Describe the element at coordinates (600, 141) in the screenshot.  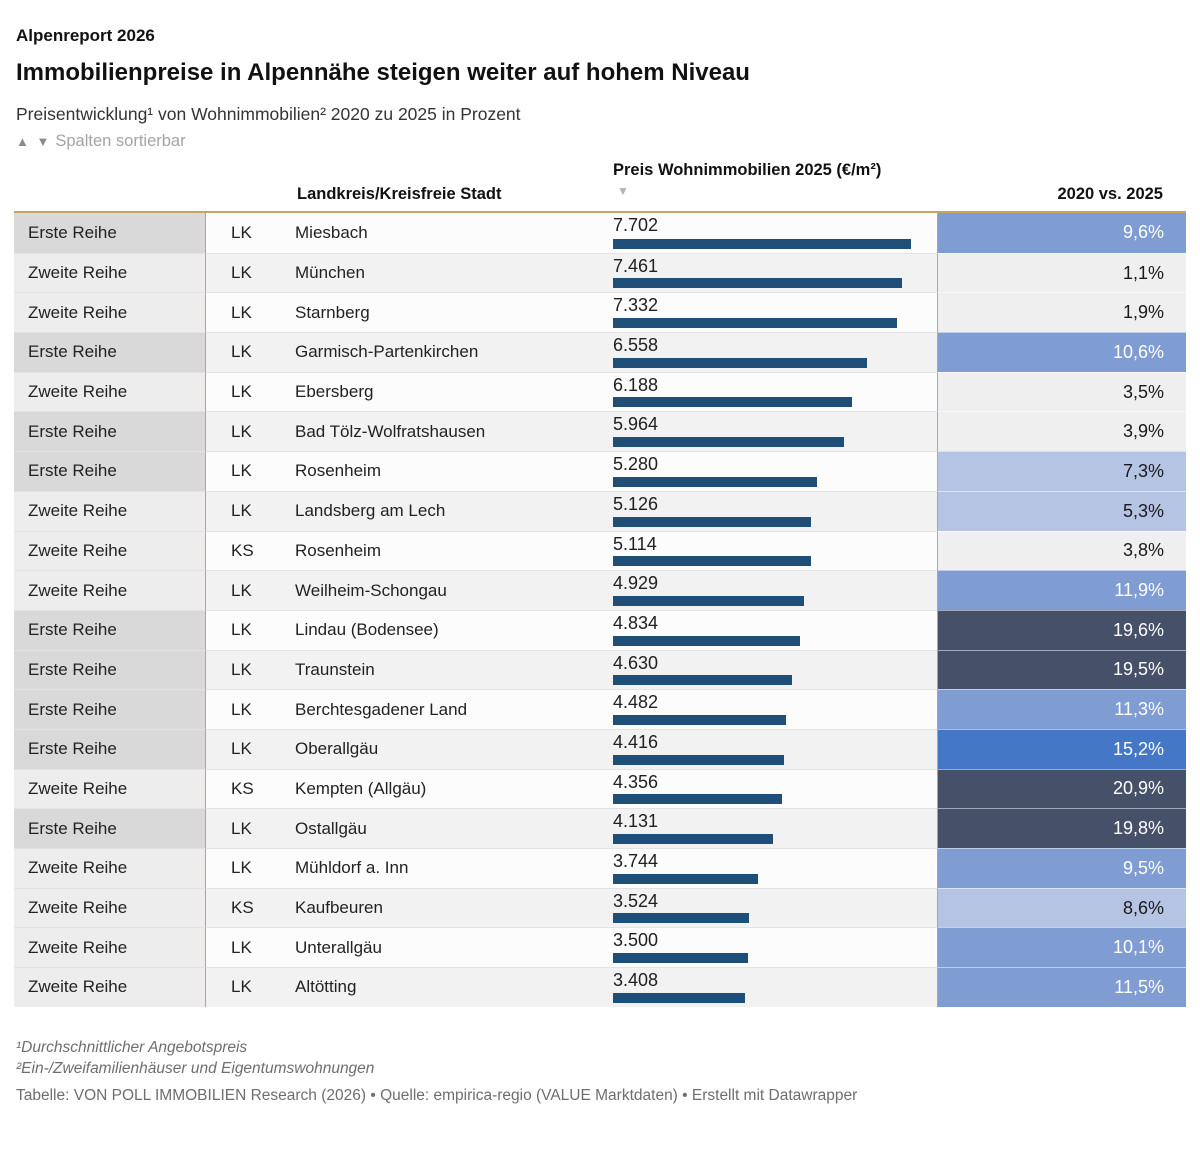
I see `sort-hint: ▲ ▼ Spalten sortierbar` at that location.